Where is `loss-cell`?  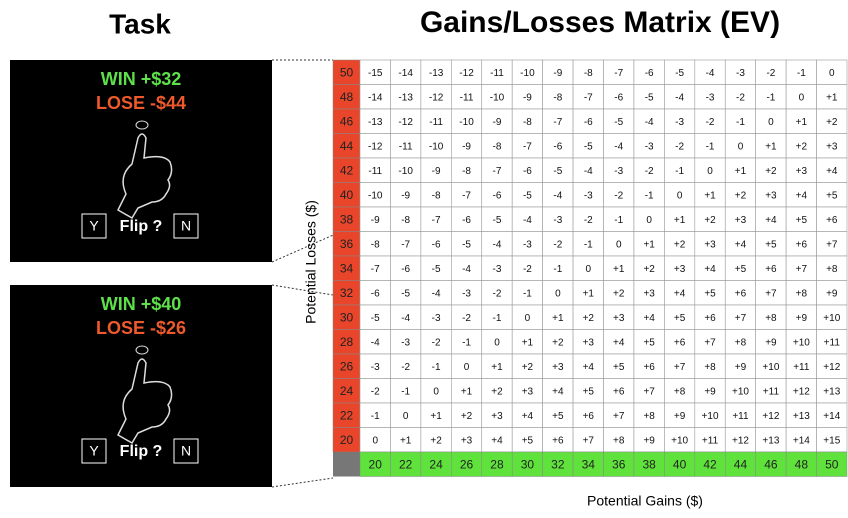 loss-cell is located at coordinates (346, 244).